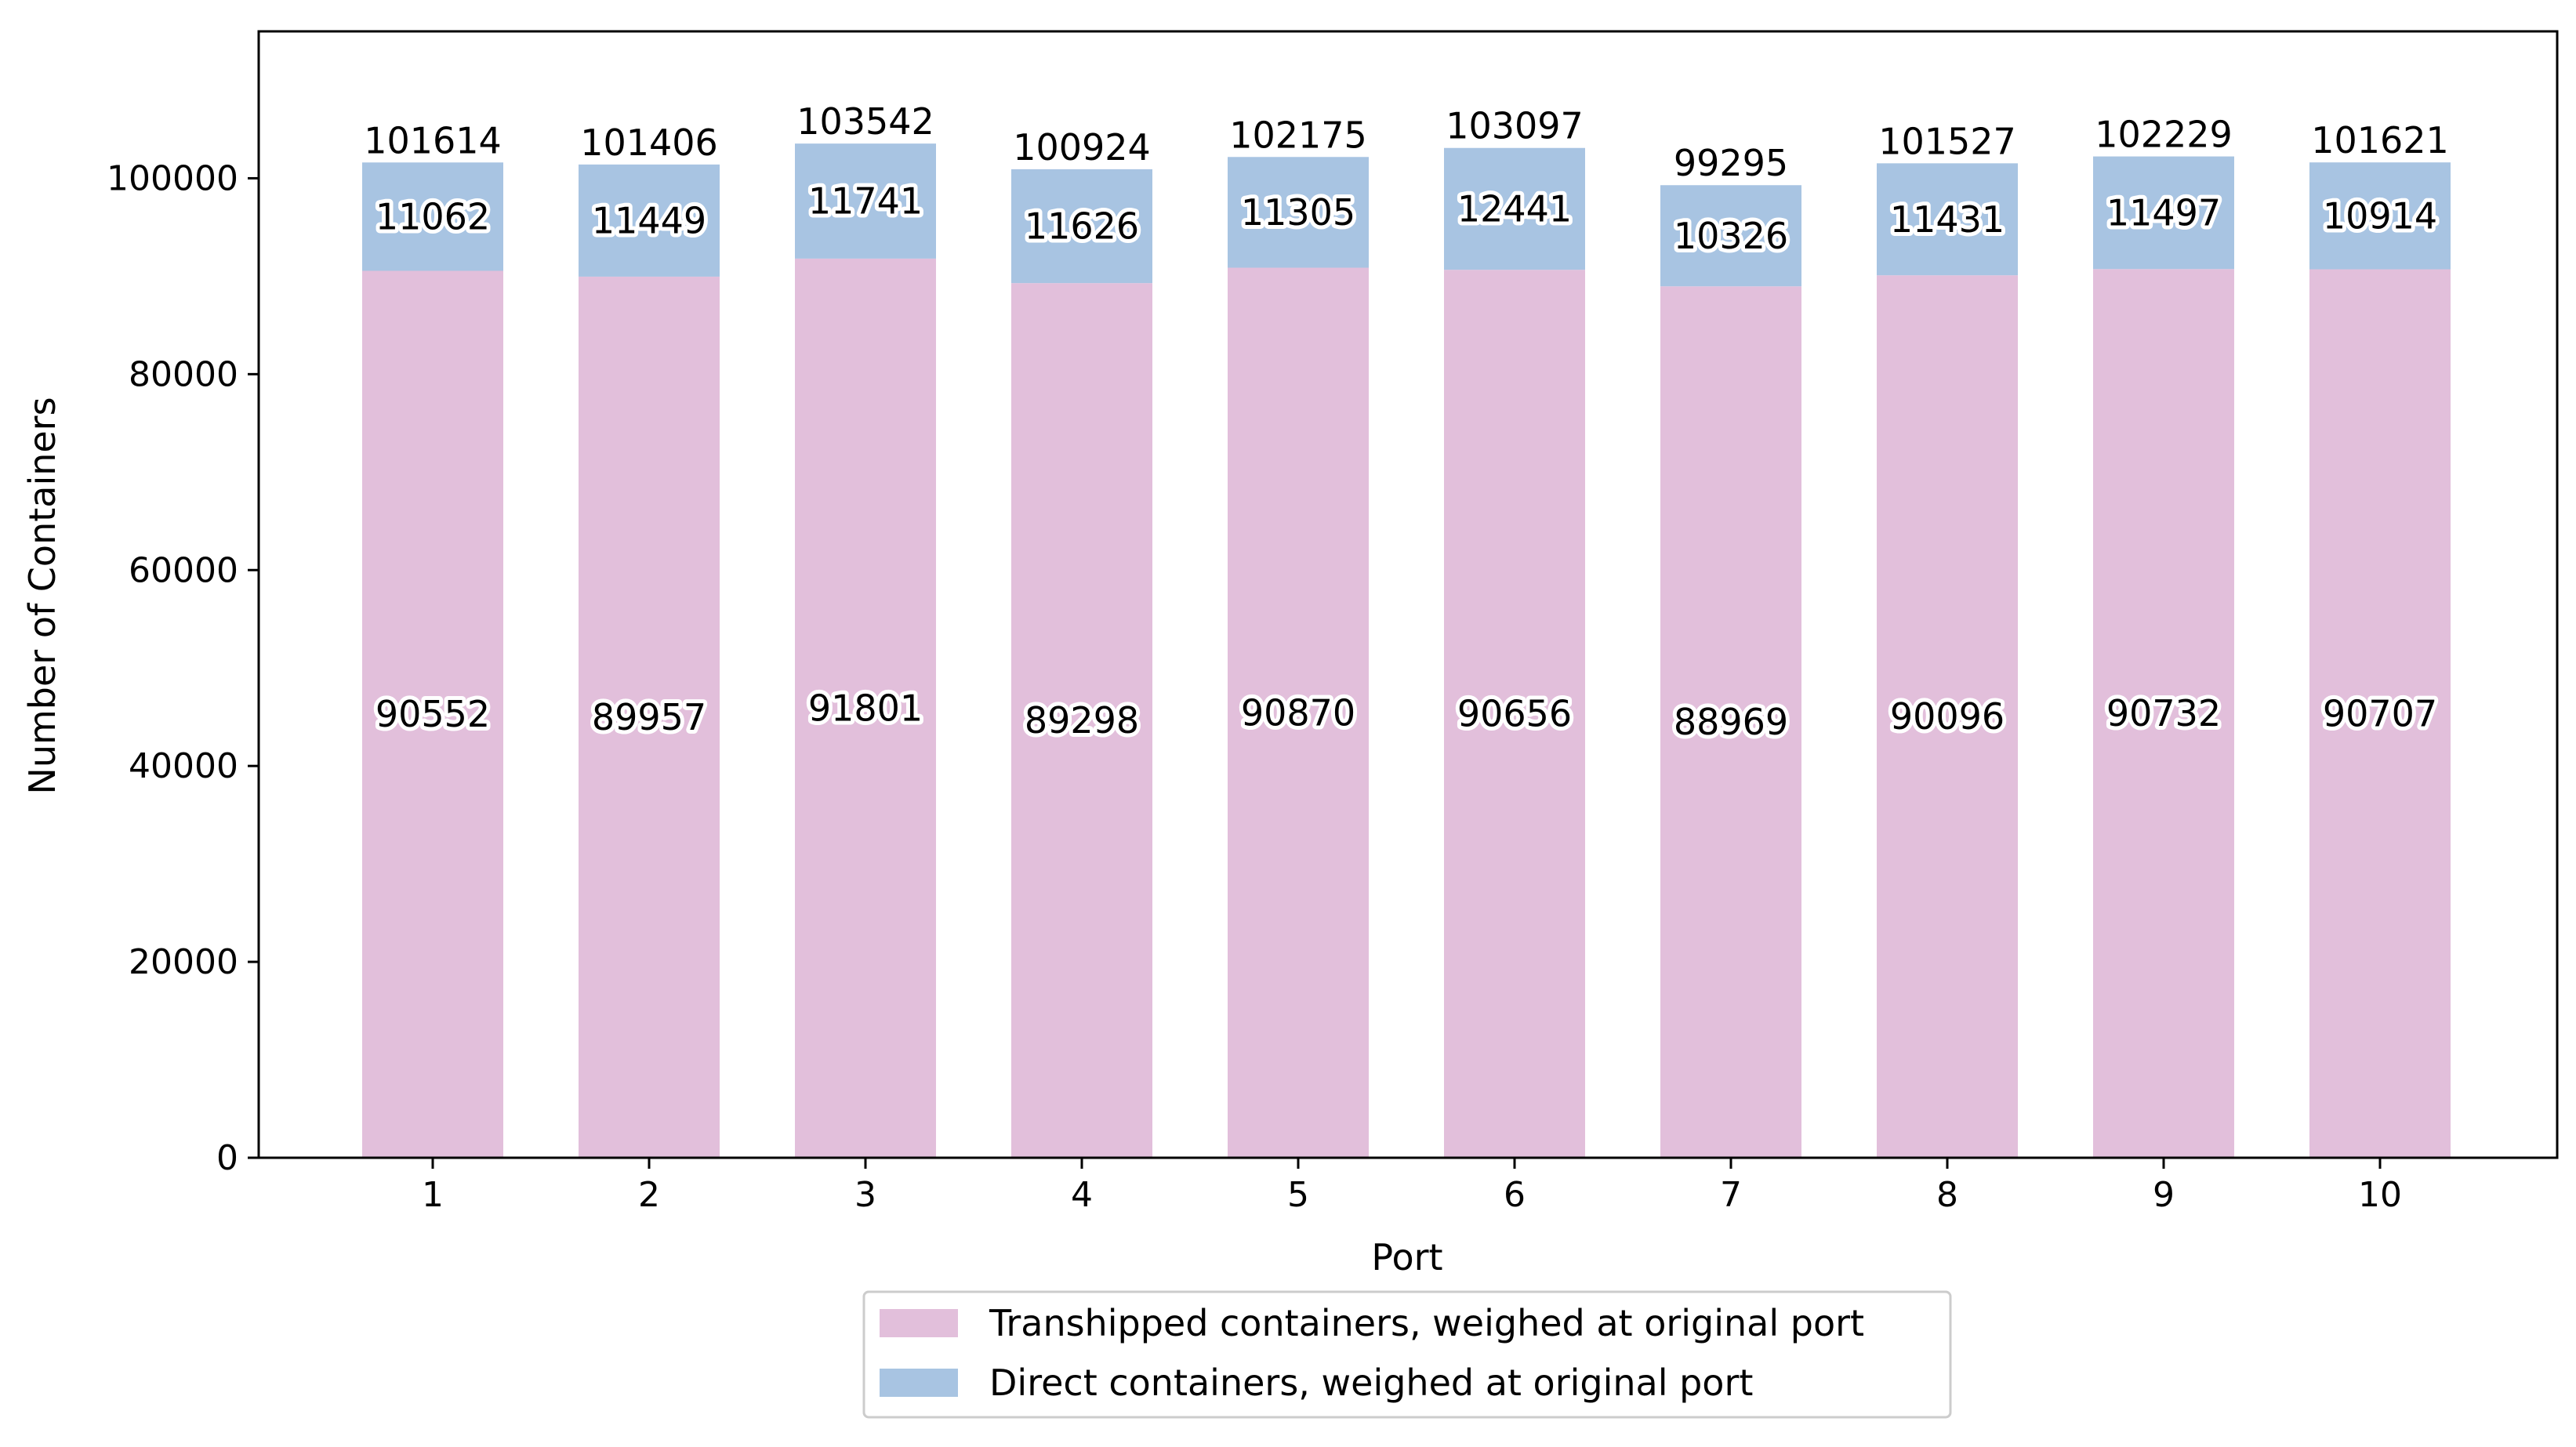  What do you see at coordinates (183, 962) in the screenshot?
I see `y-tick-label: 20000` at bounding box center [183, 962].